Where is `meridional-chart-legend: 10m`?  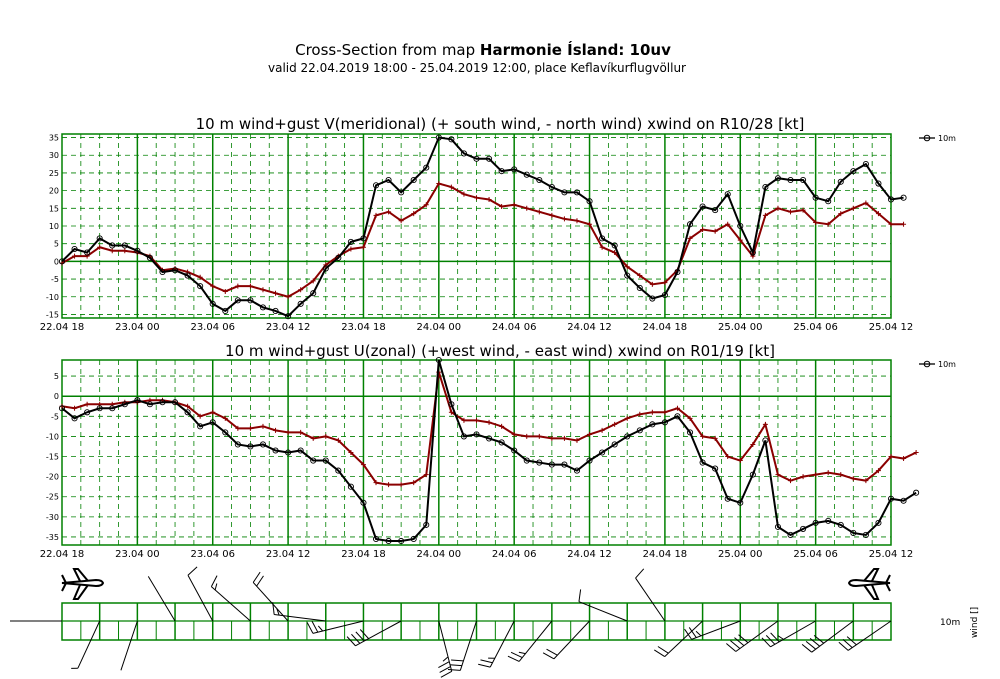 meridional-chart-legend: 10m is located at coordinates (937, 138).